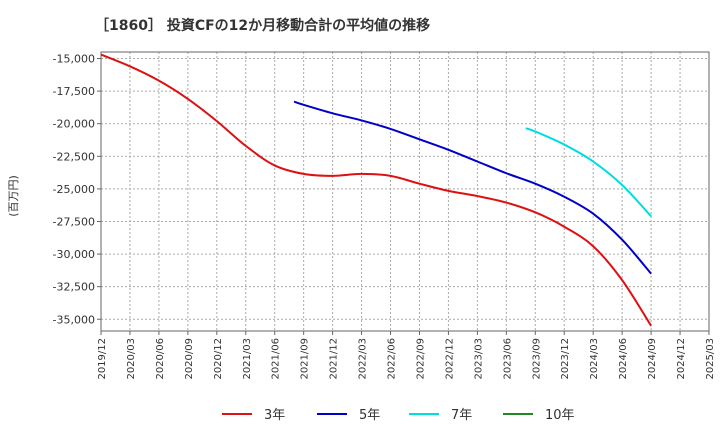  Describe the element at coordinates (652, 359) in the screenshot. I see `x-tick-label: 2024/09` at that location.